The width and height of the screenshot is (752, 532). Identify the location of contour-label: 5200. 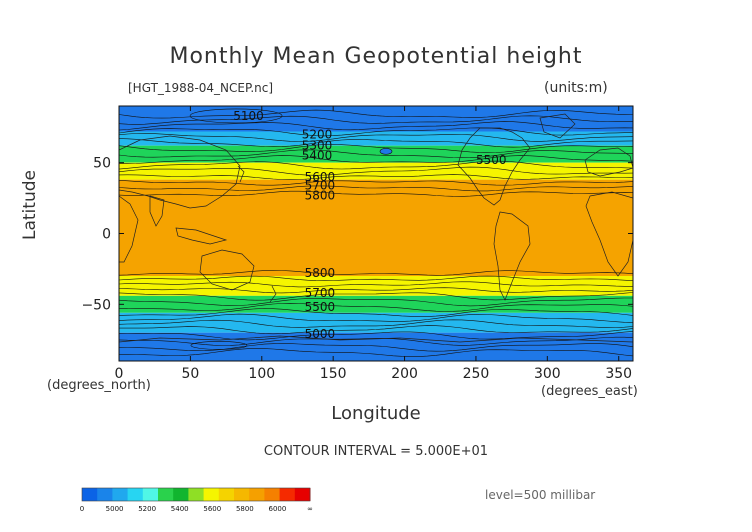
(317, 134).